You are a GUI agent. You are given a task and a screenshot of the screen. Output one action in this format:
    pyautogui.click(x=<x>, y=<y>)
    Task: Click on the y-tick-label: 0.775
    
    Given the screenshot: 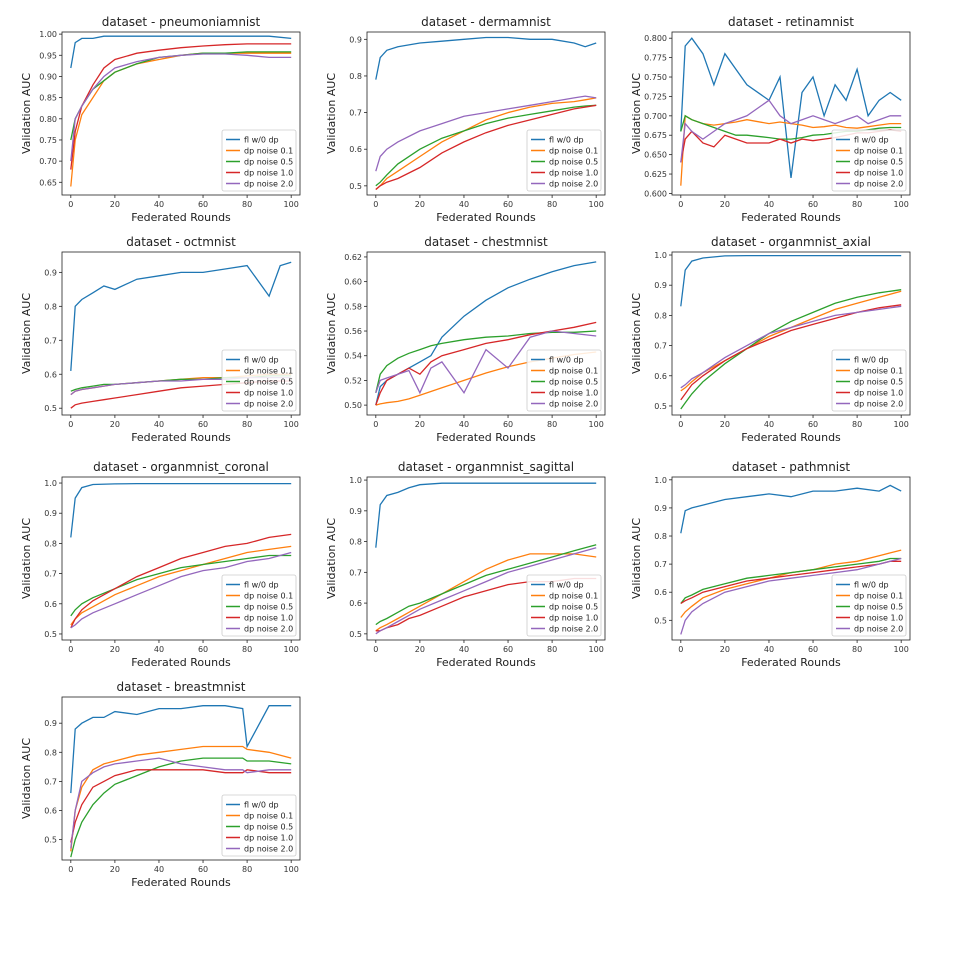 What is the action you would take?
    pyautogui.click(x=655, y=58)
    